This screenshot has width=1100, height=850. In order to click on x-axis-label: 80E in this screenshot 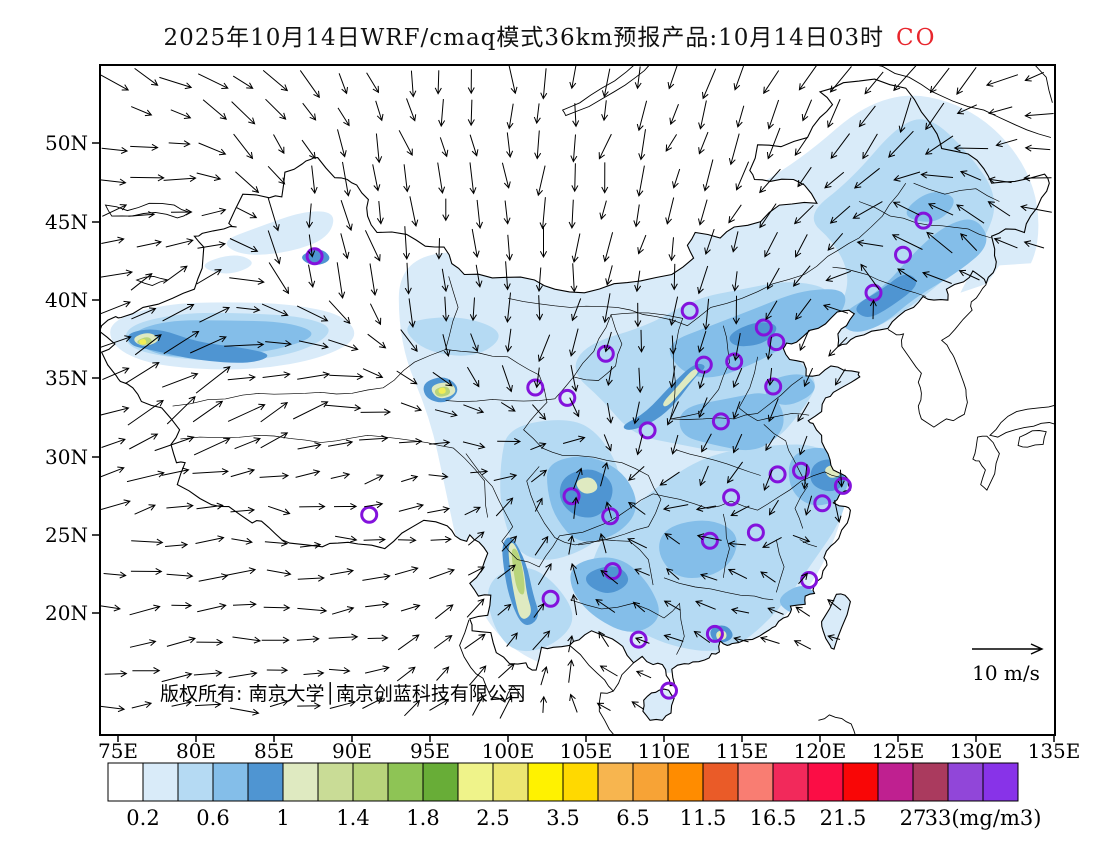, I will do `click(196, 751)`.